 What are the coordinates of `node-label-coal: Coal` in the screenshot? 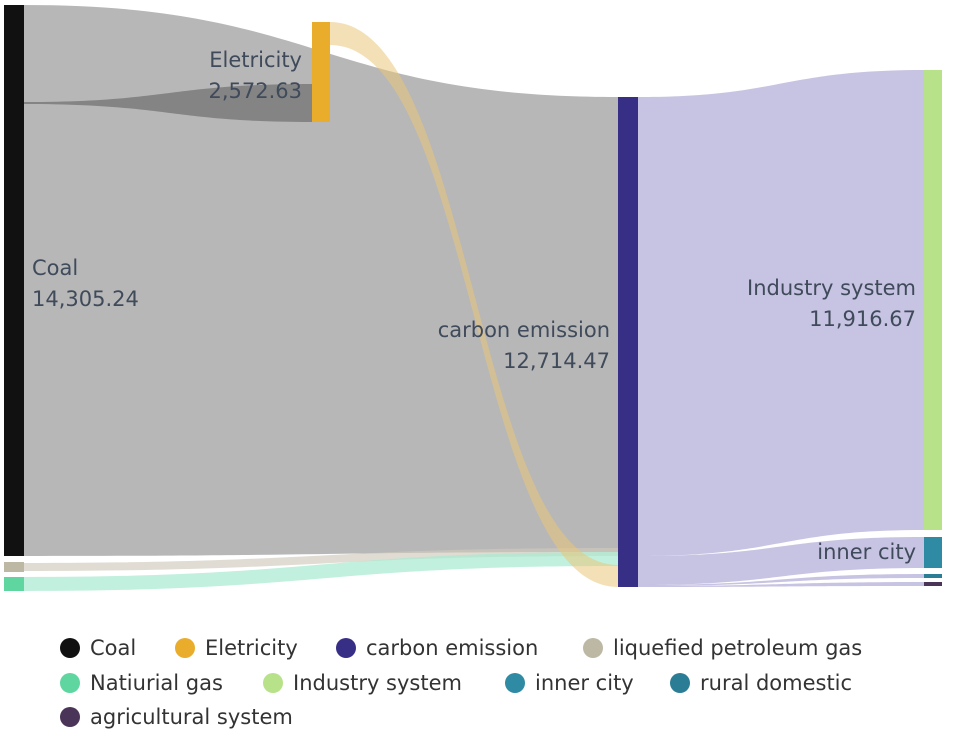 It's located at (55, 268).